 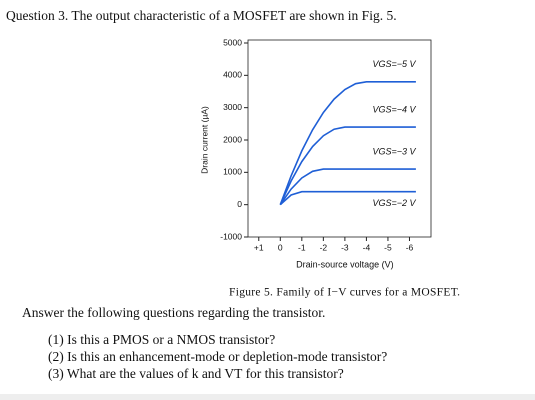 I want to click on legend-label: VGS=−4 V, so click(x=394, y=109).